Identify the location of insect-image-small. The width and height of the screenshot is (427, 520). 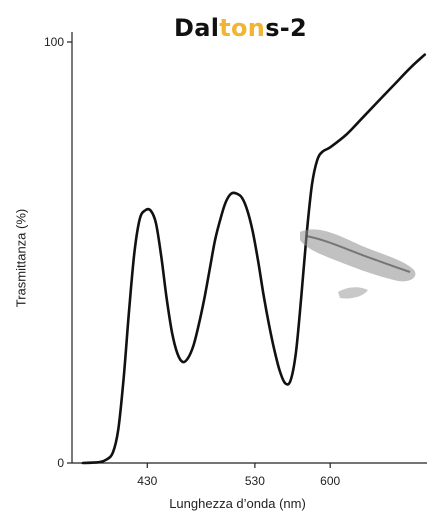
(353, 293).